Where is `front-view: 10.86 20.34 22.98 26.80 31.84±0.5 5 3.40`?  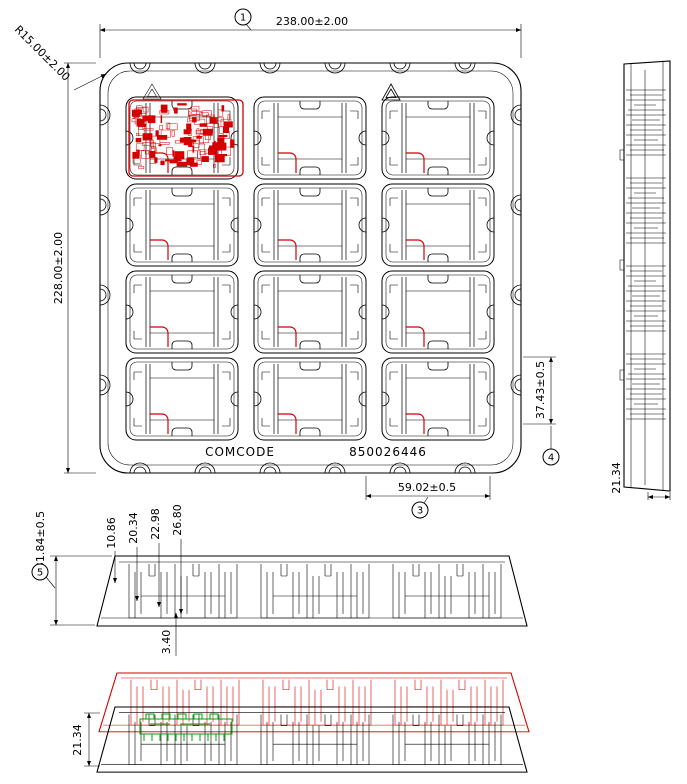
front-view: 10.86 20.34 22.98 26.80 31.84±0.5 5 3.40 is located at coordinates (279, 580).